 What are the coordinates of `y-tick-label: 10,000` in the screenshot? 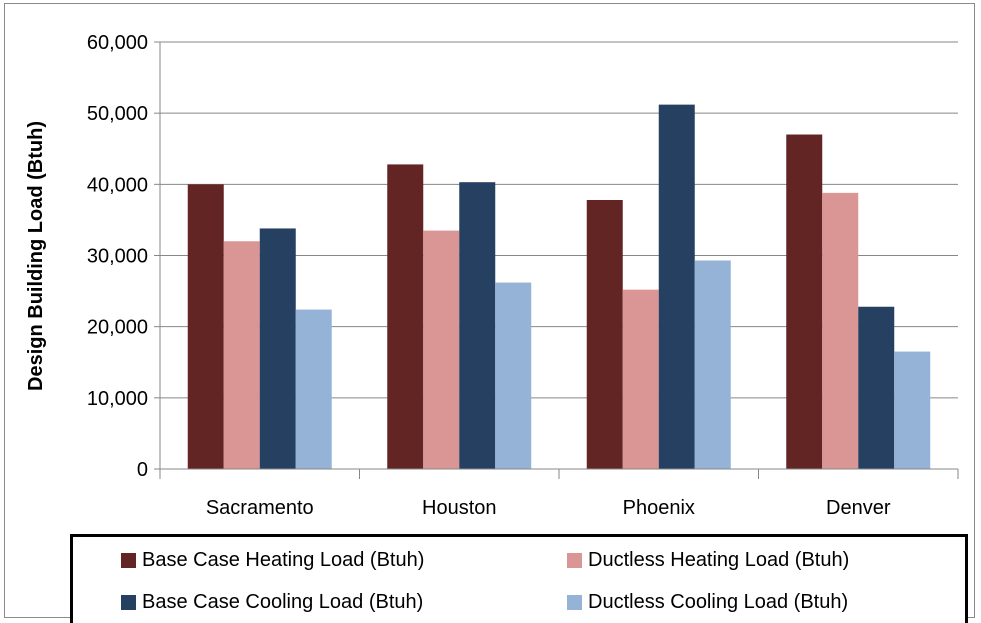 It's located at (117, 399).